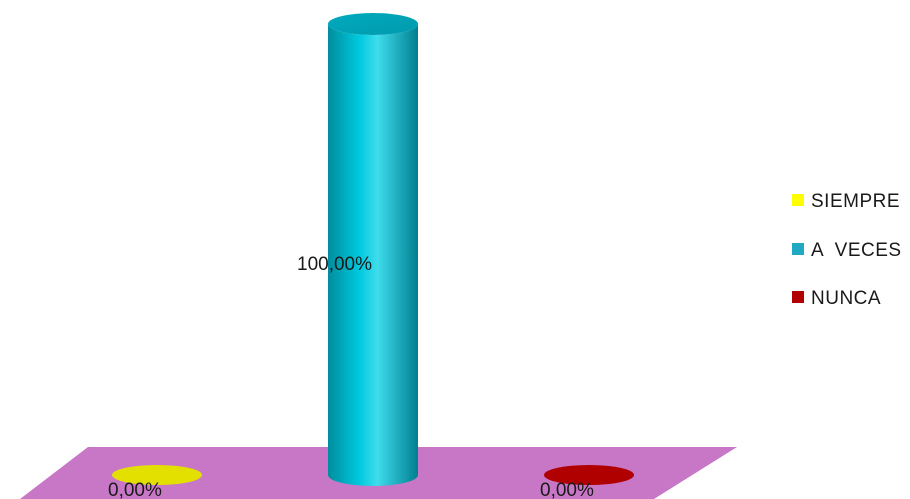 This screenshot has width=910, height=499. Describe the element at coordinates (135, 489) in the screenshot. I see `data-label-siempre: 0,00%` at that location.